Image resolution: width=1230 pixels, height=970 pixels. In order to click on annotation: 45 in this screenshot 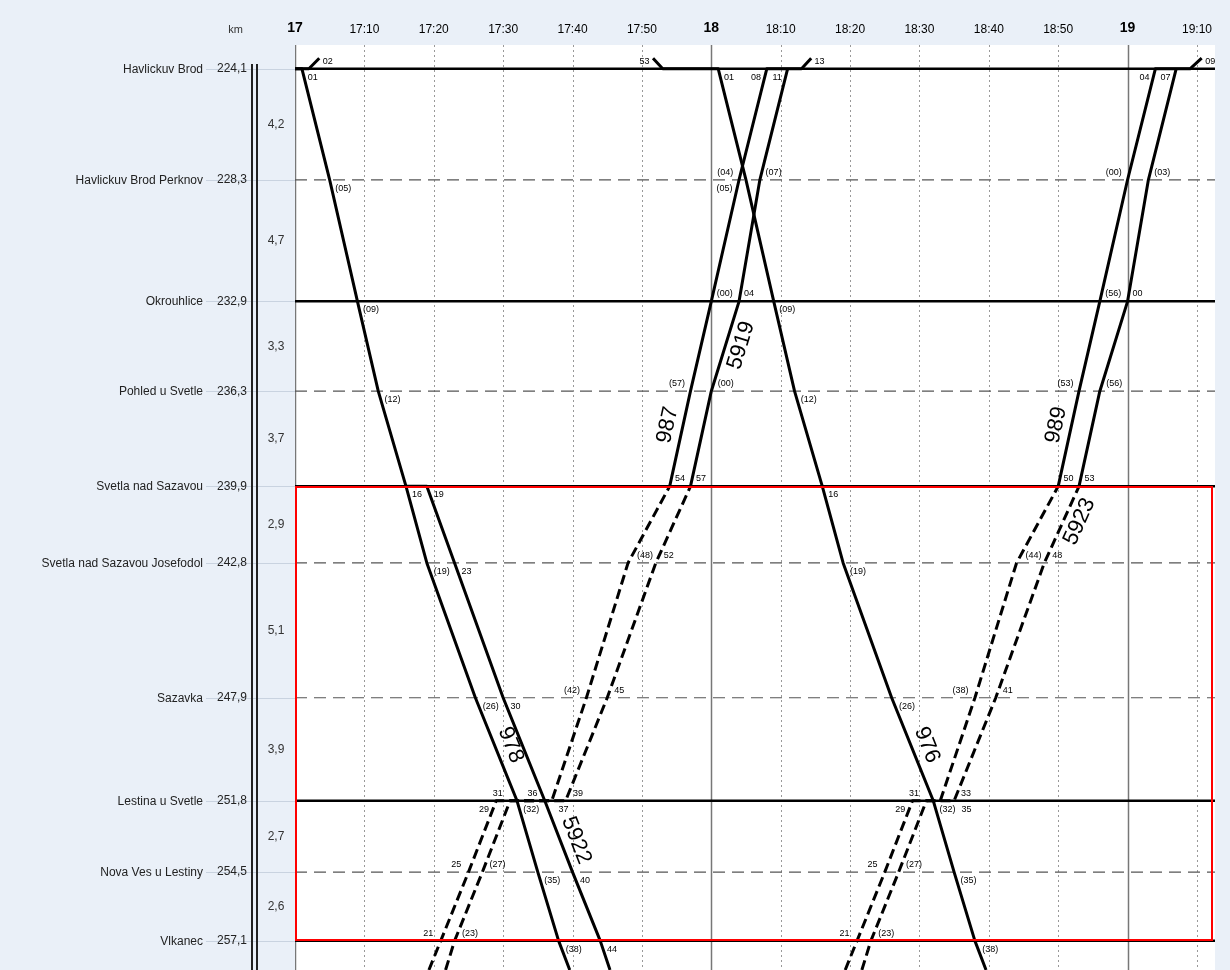, I will do `click(619, 689)`.